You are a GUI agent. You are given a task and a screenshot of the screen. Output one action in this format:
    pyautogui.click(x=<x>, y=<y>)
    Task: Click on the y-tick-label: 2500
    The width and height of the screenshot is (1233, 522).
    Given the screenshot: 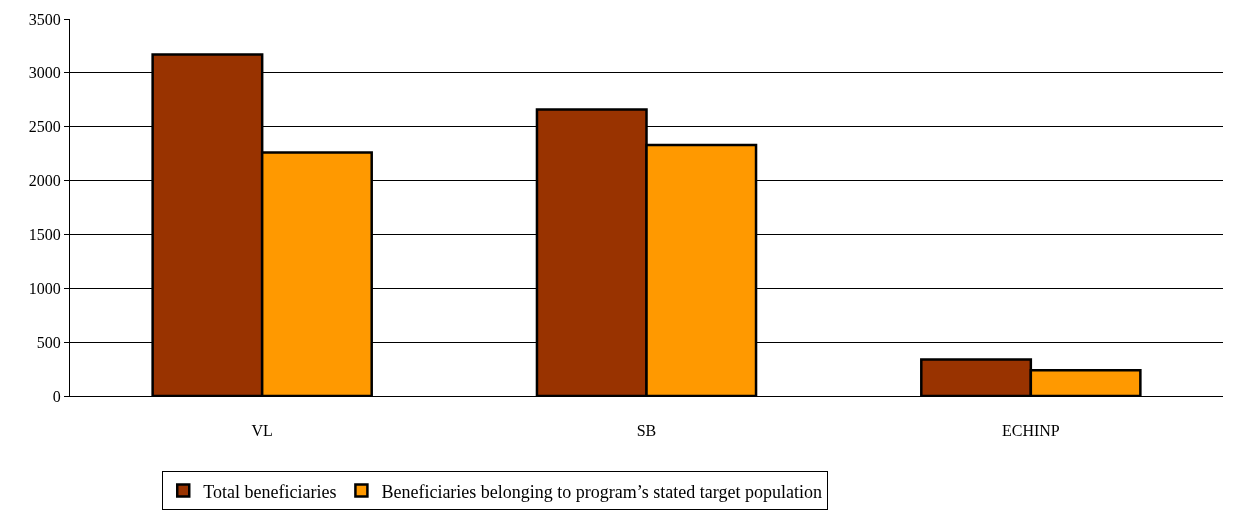 What is the action you would take?
    pyautogui.click(x=44, y=127)
    